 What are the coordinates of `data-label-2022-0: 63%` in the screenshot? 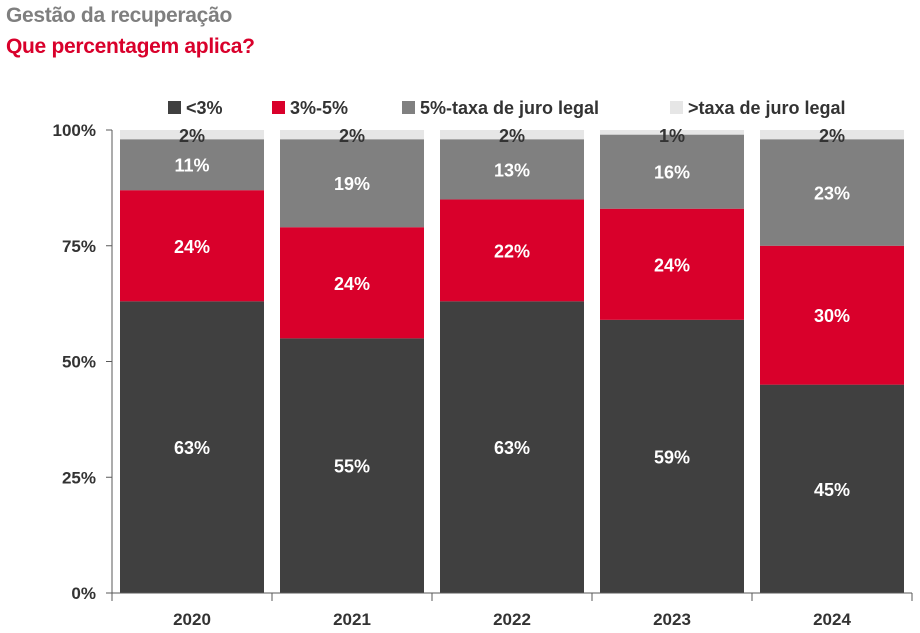 It's located at (512, 448).